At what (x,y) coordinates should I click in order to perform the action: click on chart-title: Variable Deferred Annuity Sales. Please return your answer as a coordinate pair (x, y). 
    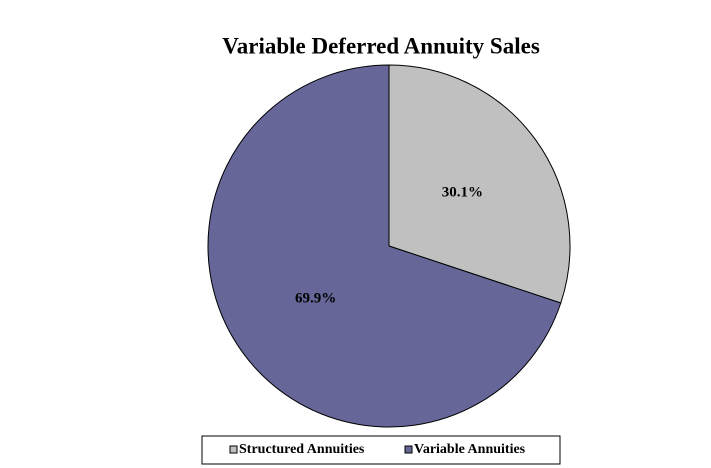
    Looking at the image, I should click on (381, 45).